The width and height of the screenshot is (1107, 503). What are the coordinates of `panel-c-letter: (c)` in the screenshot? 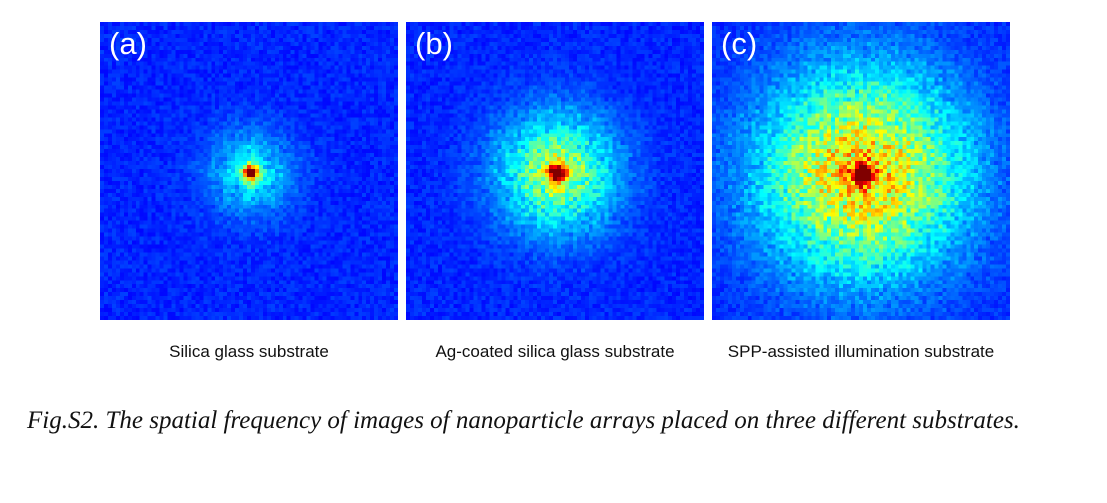 It's located at (739, 43).